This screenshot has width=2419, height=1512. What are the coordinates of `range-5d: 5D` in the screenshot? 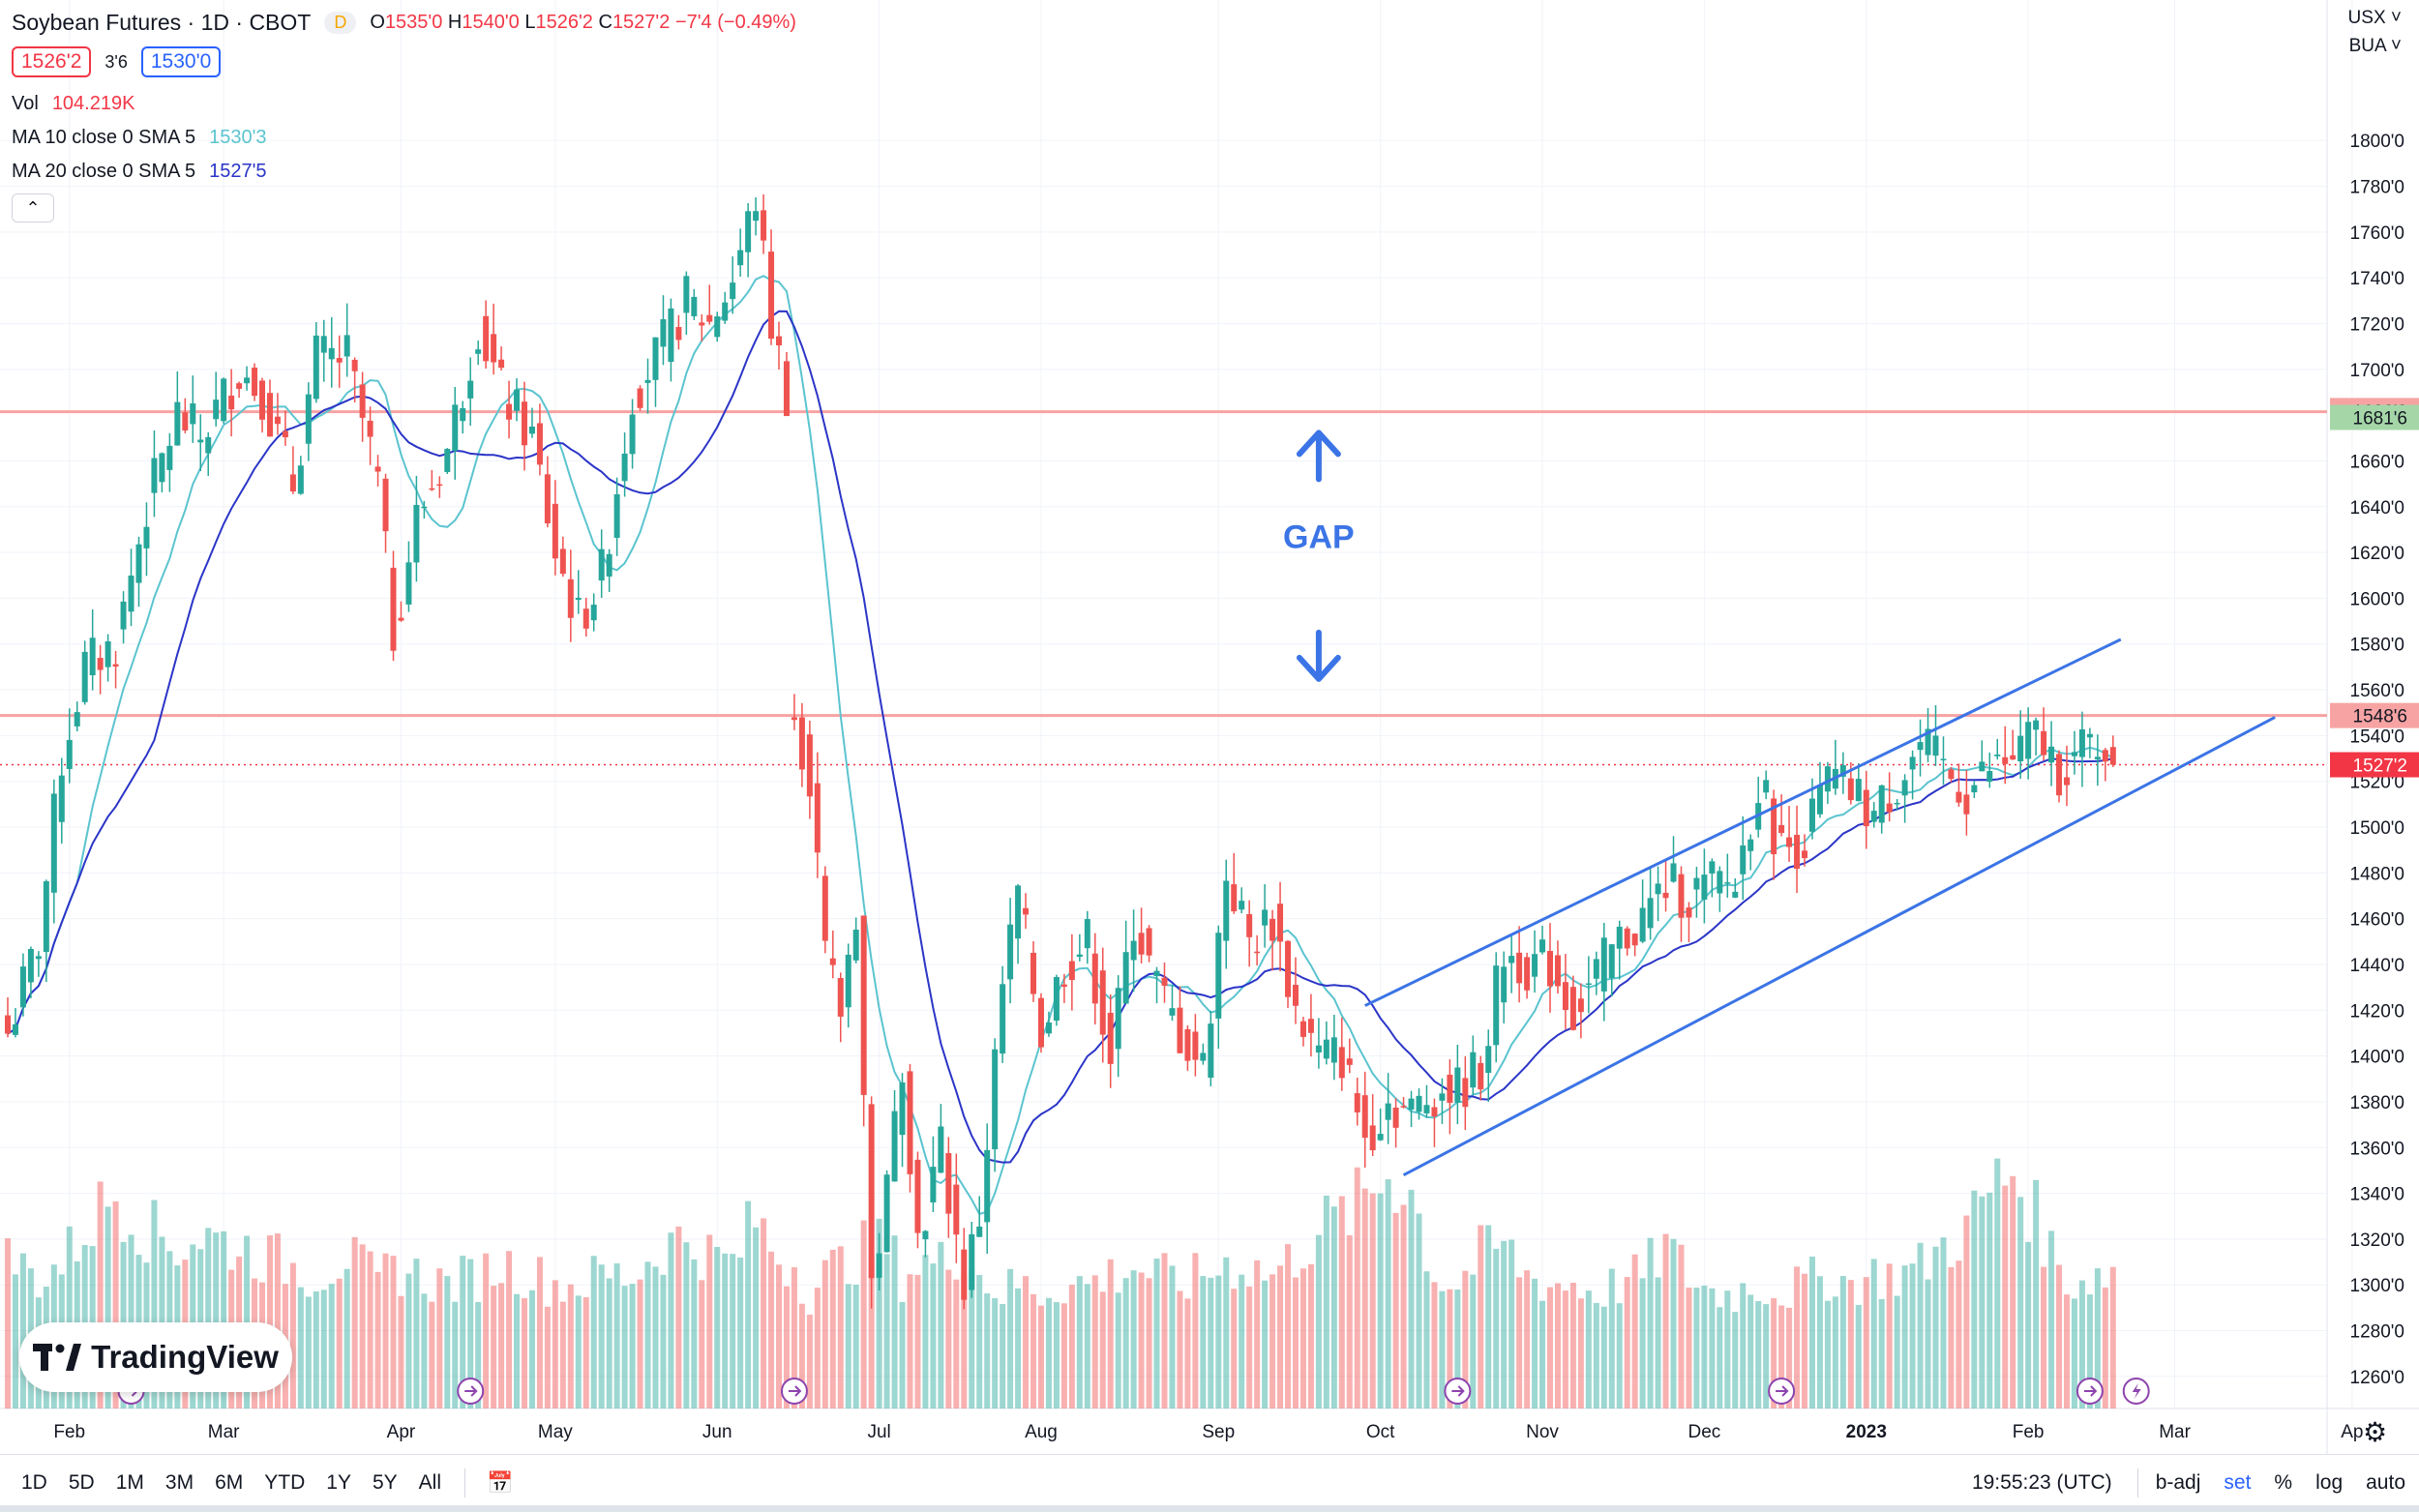 It's located at (82, 1483).